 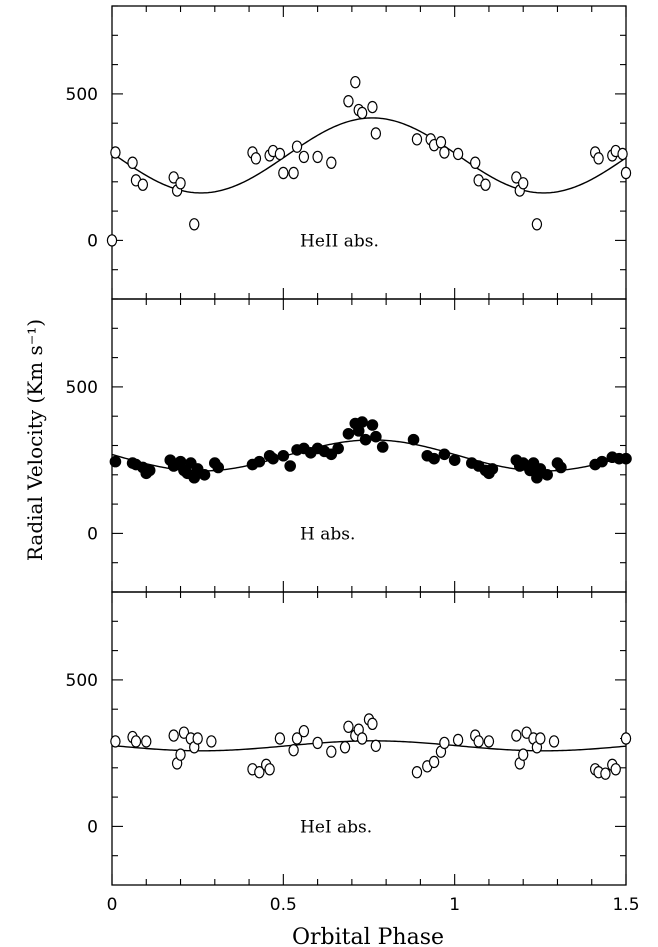 I want to click on fit-curve, so click(x=369, y=155).